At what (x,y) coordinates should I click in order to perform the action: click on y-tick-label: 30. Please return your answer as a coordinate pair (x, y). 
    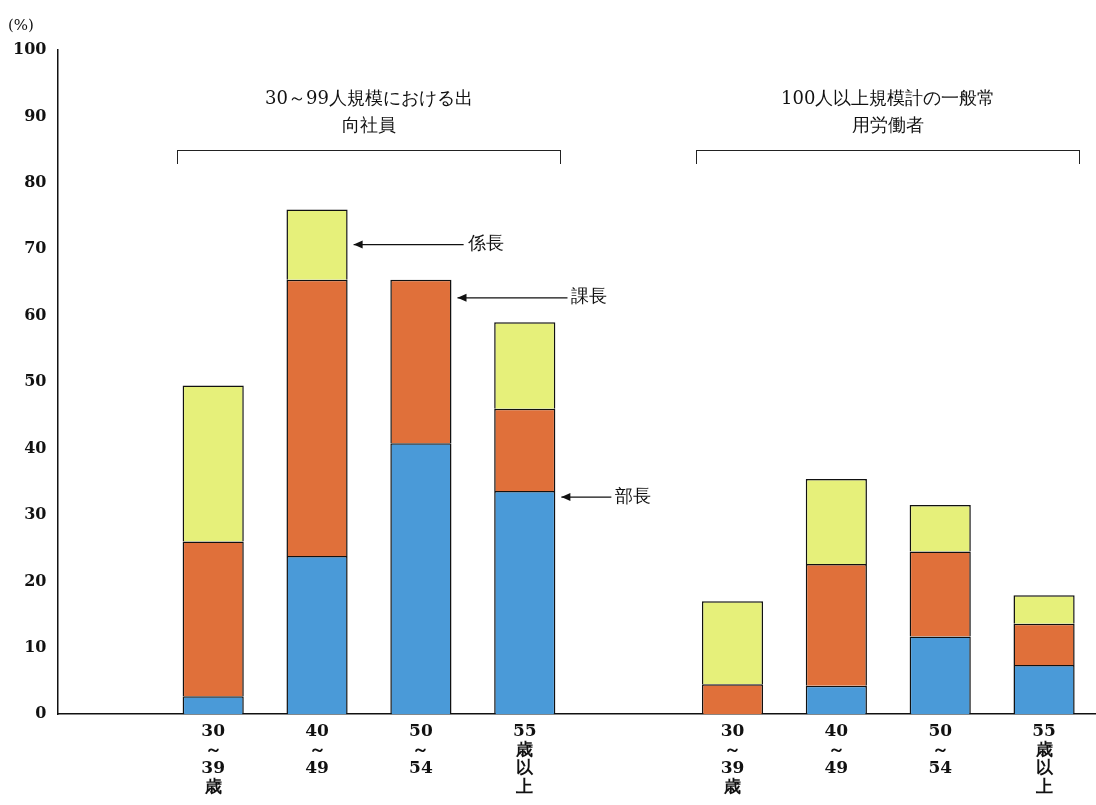
    Looking at the image, I should click on (35, 514).